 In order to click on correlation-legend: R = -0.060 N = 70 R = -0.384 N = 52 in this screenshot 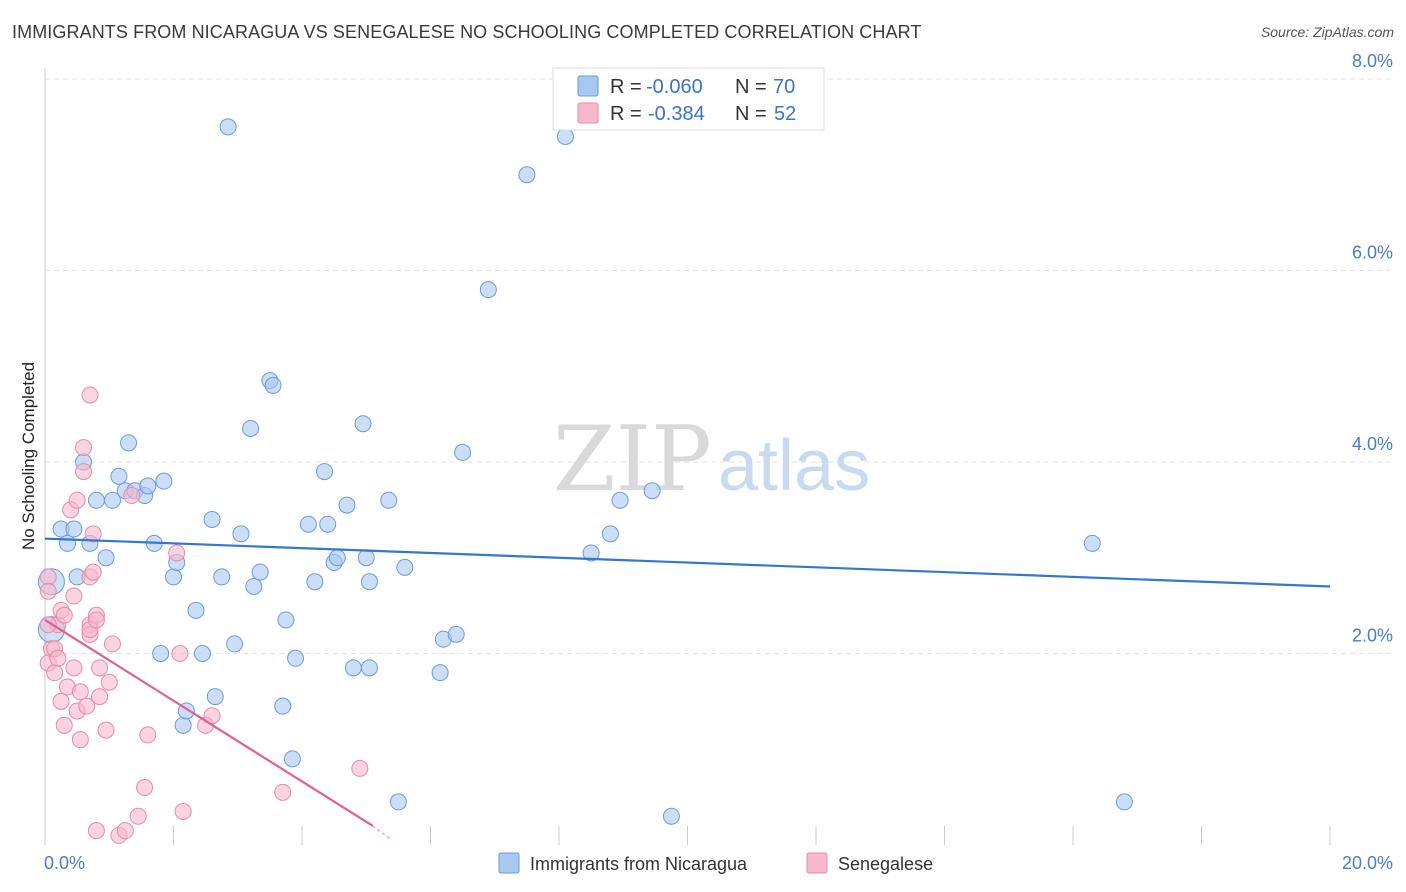, I will do `click(688, 99)`.